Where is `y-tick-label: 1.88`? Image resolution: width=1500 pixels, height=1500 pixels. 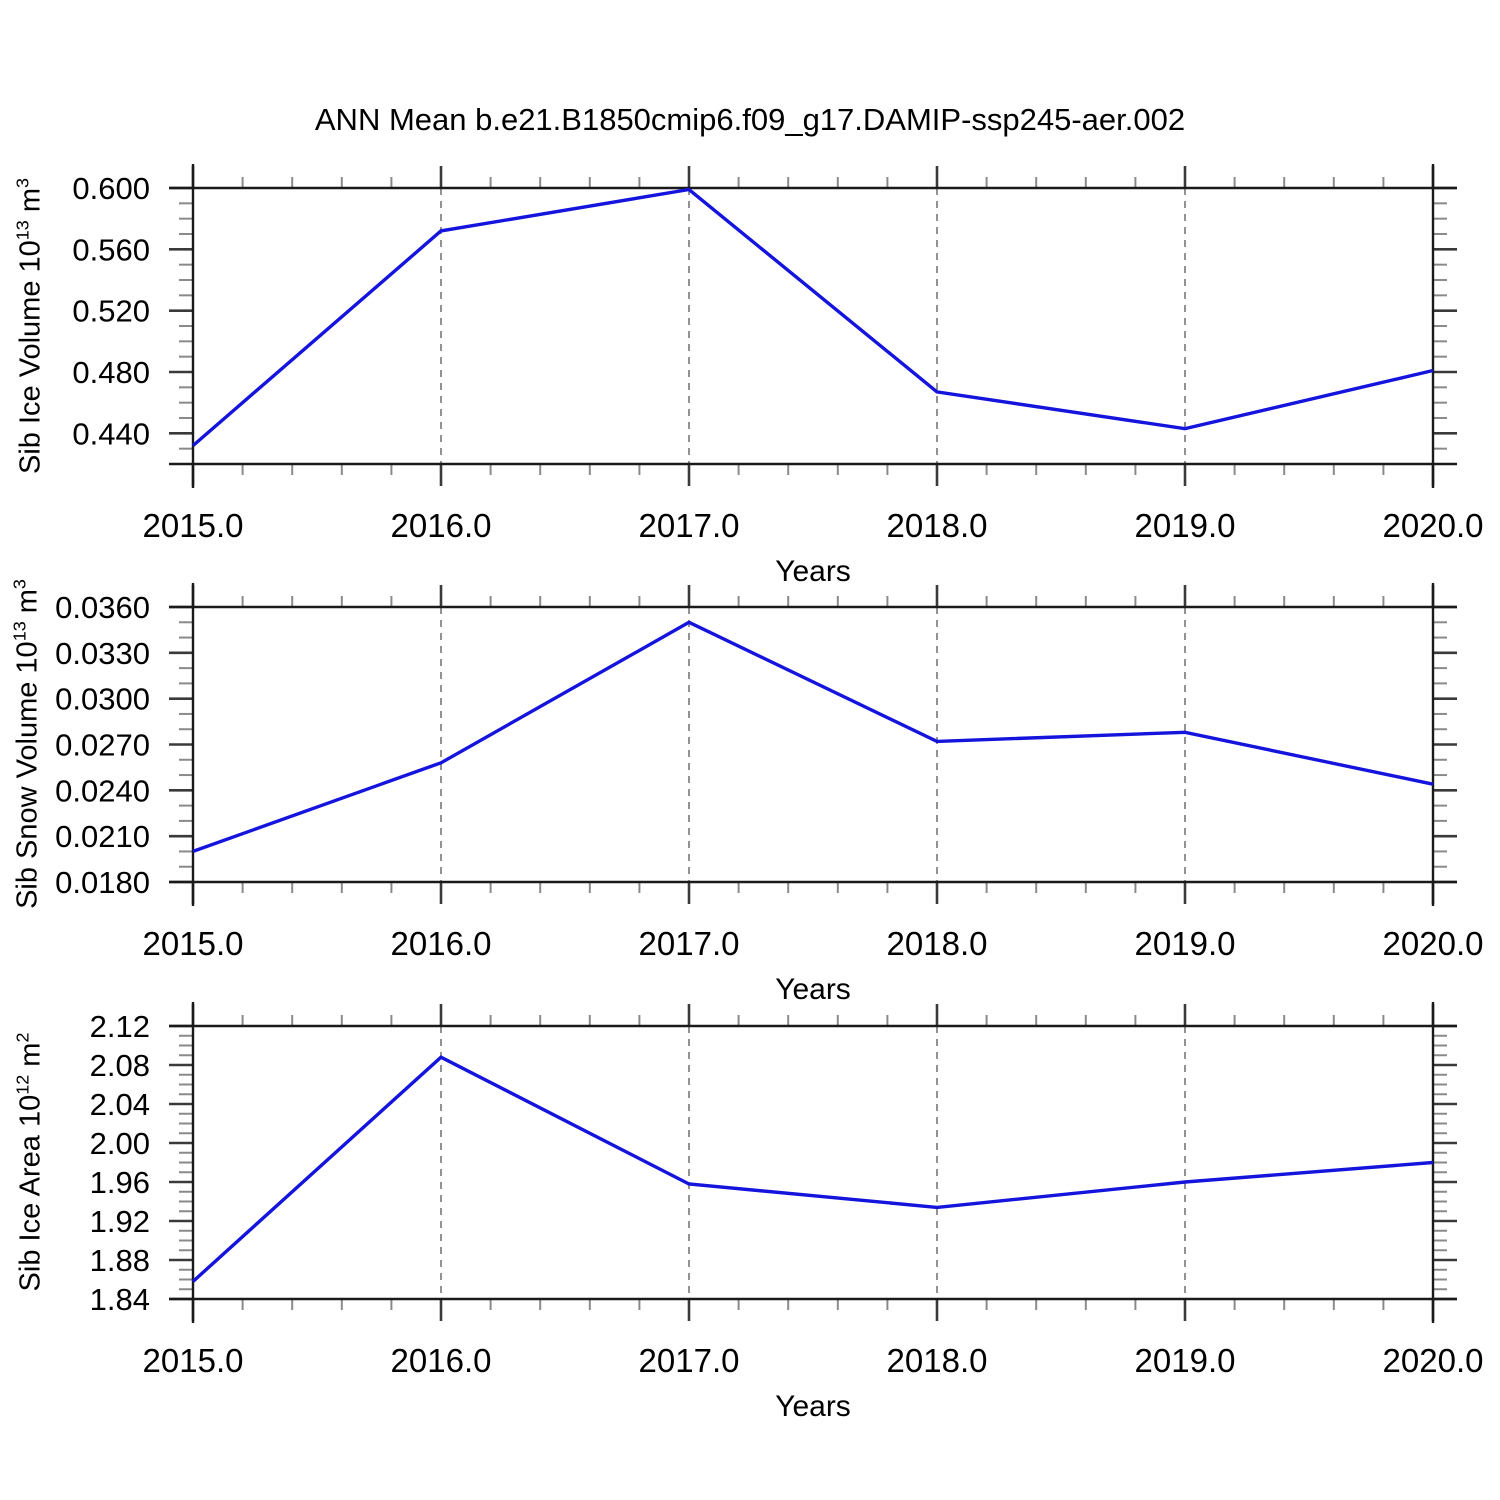 y-tick-label: 1.88 is located at coordinates (120, 1260).